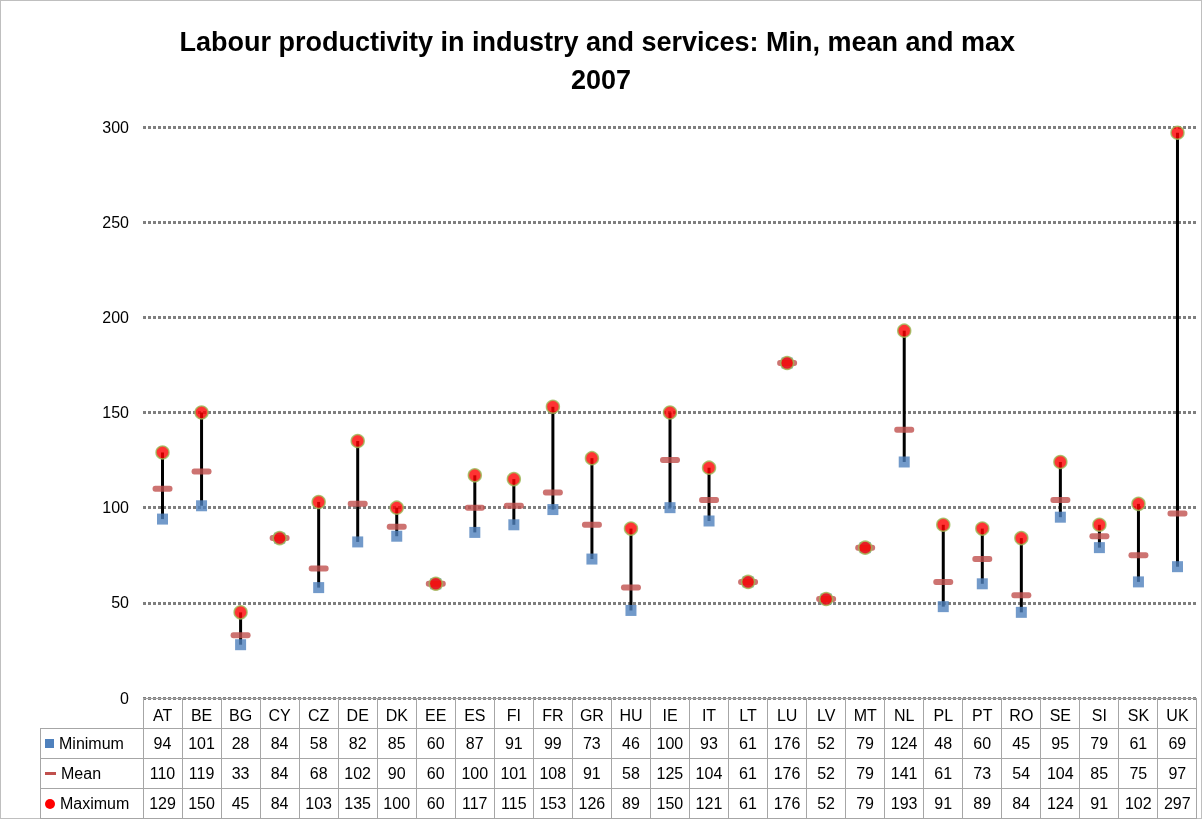 This screenshot has width=1202, height=819. What do you see at coordinates (319, 773) in the screenshot?
I see `data-label: 68` at bounding box center [319, 773].